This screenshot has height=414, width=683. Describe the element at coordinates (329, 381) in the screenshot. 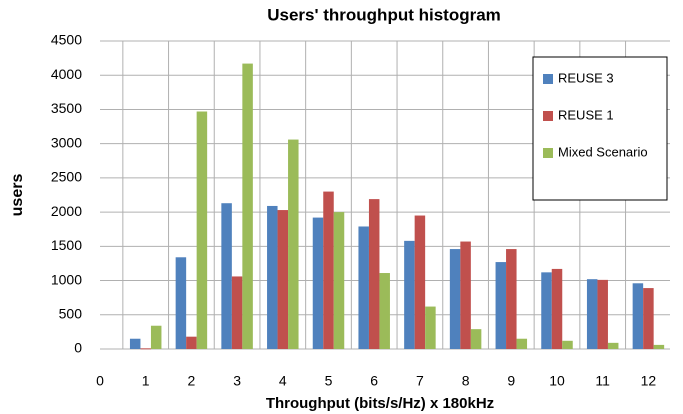

I see `x-tick-label: 5` at that location.